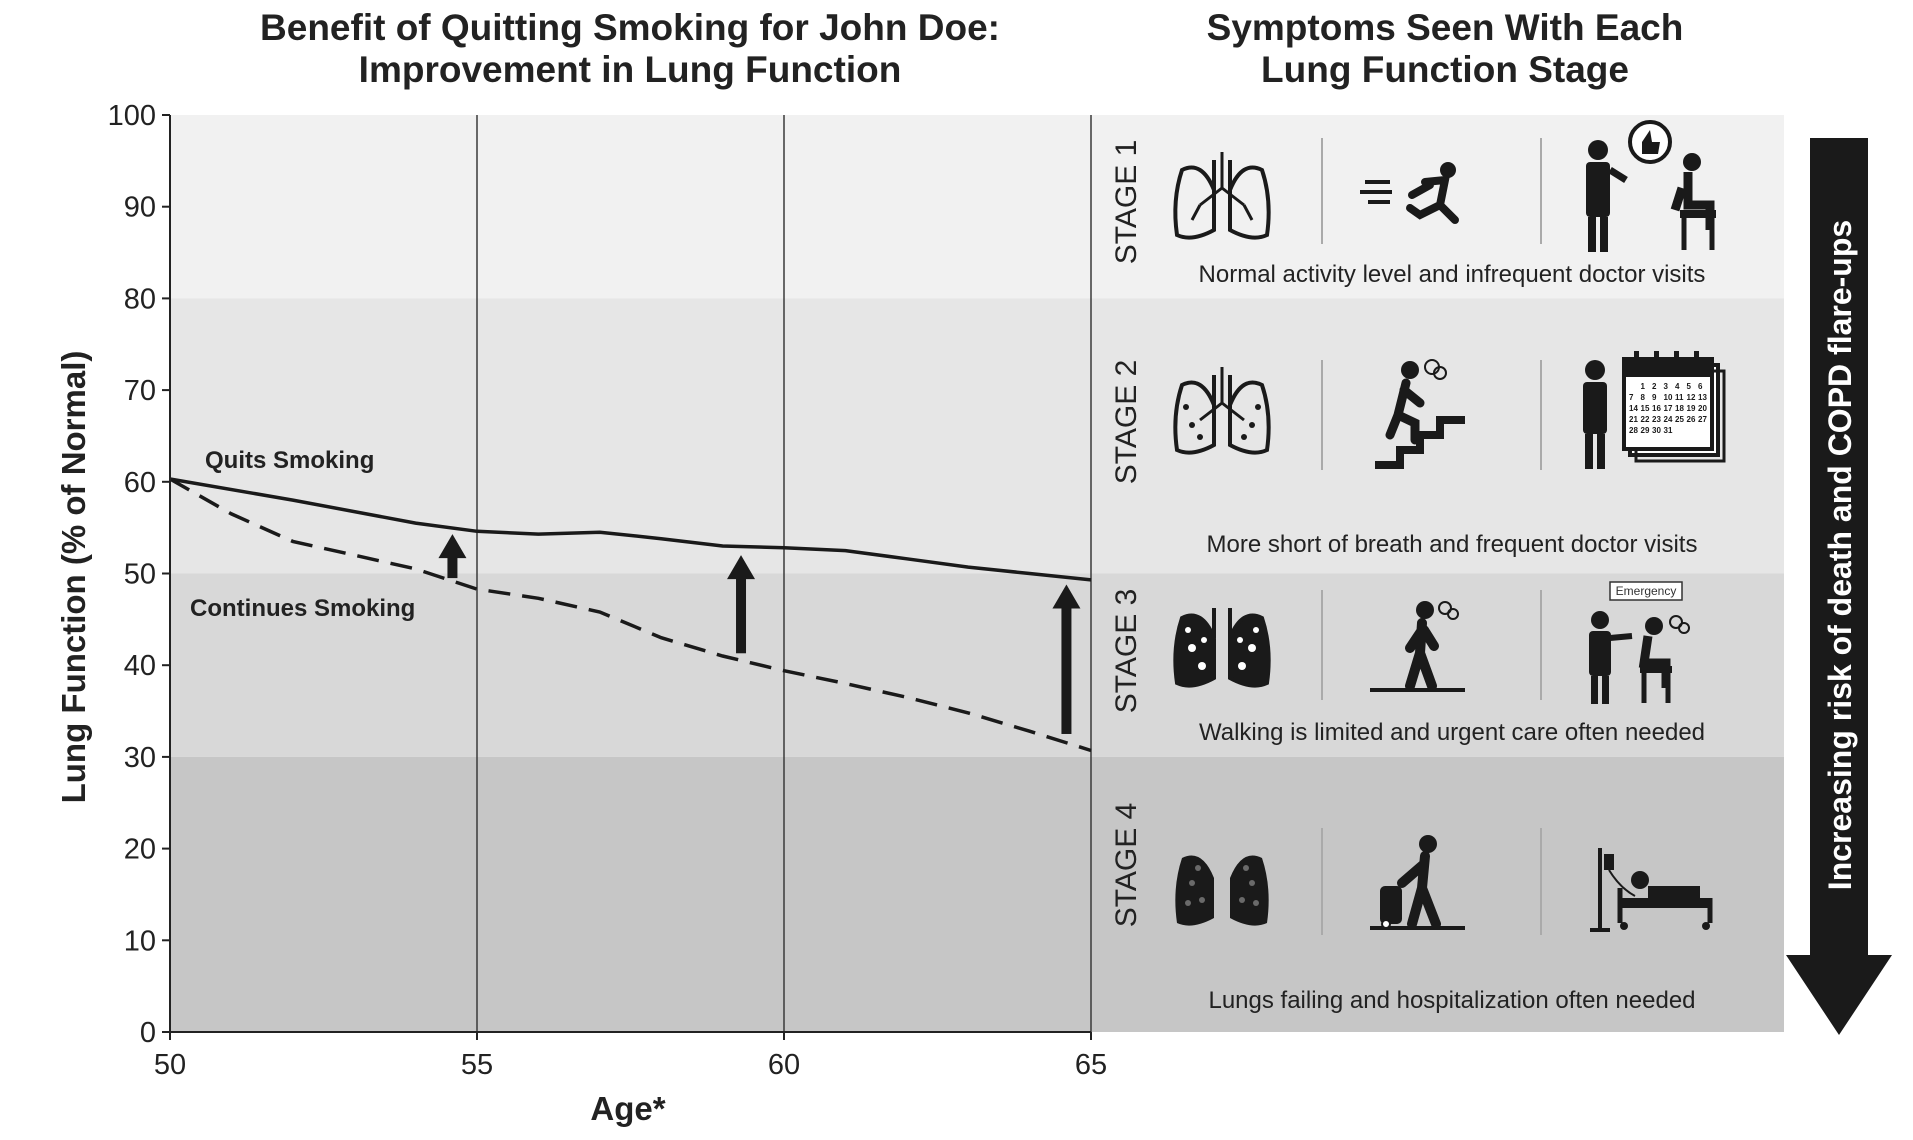  Describe the element at coordinates (1417, 882) in the screenshot. I see `oxygen-tank-walker-icon` at that location.